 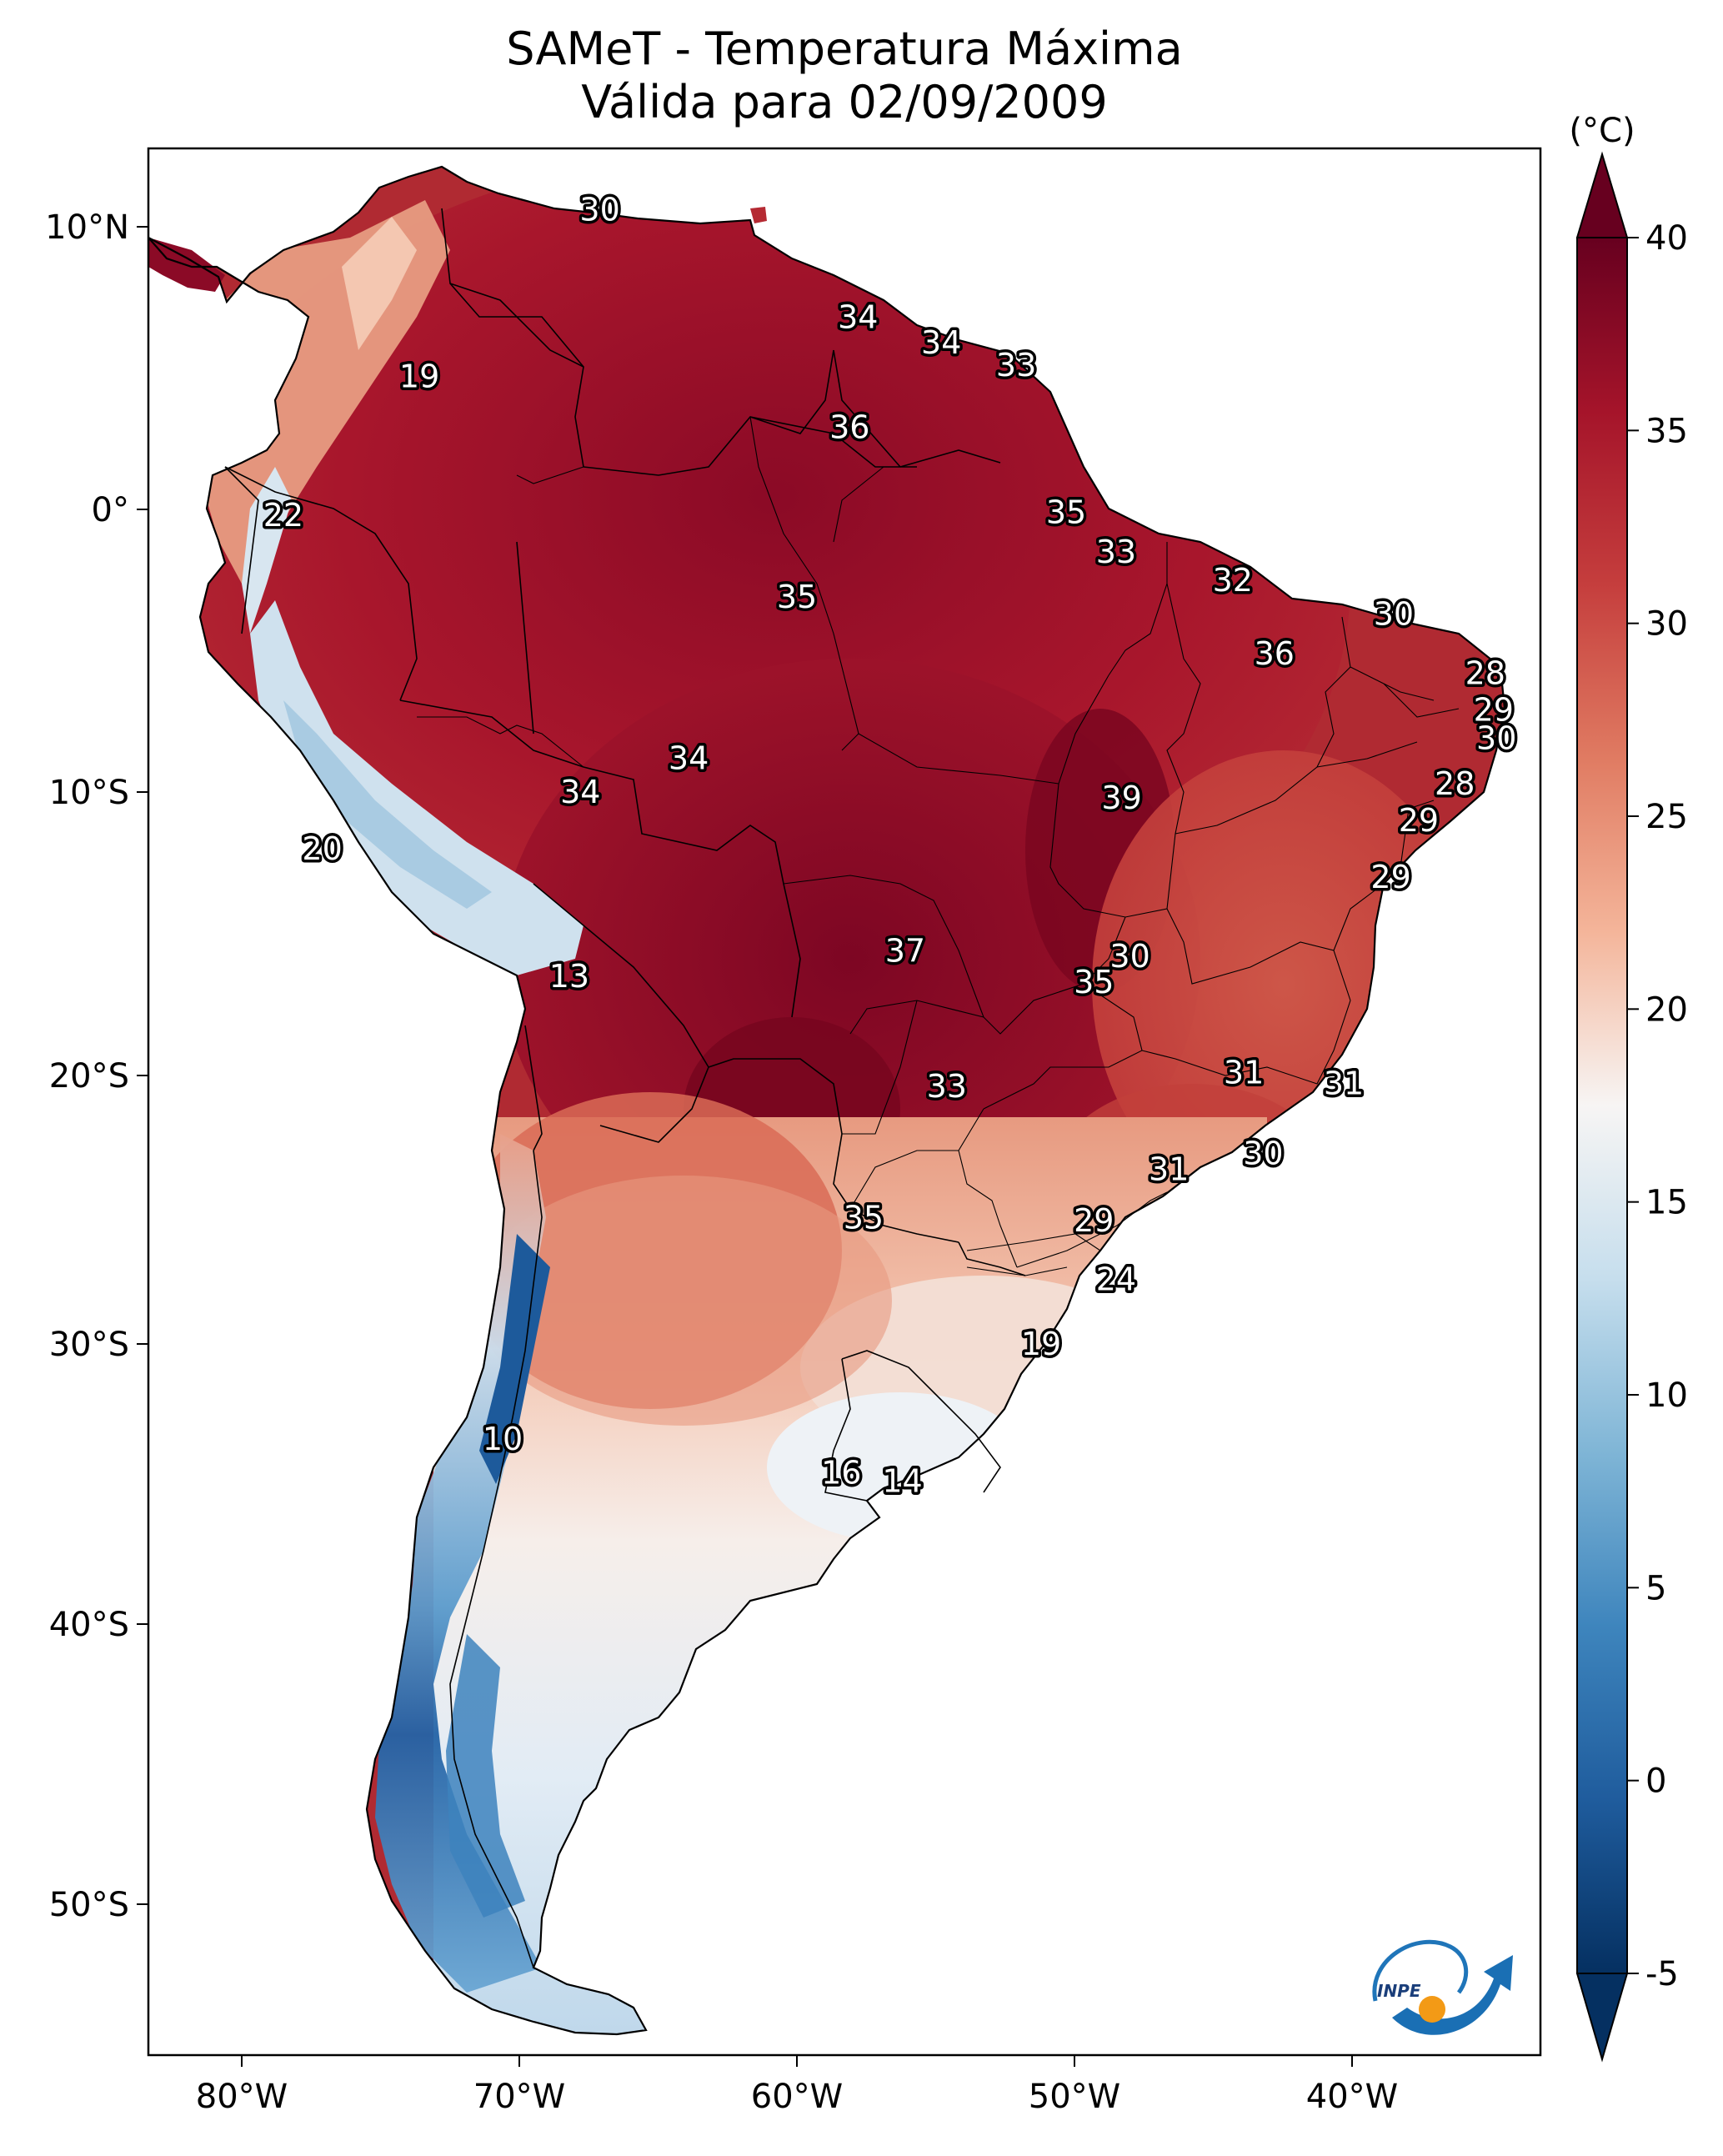 I want to click on trinidad-island, so click(x=758, y=215).